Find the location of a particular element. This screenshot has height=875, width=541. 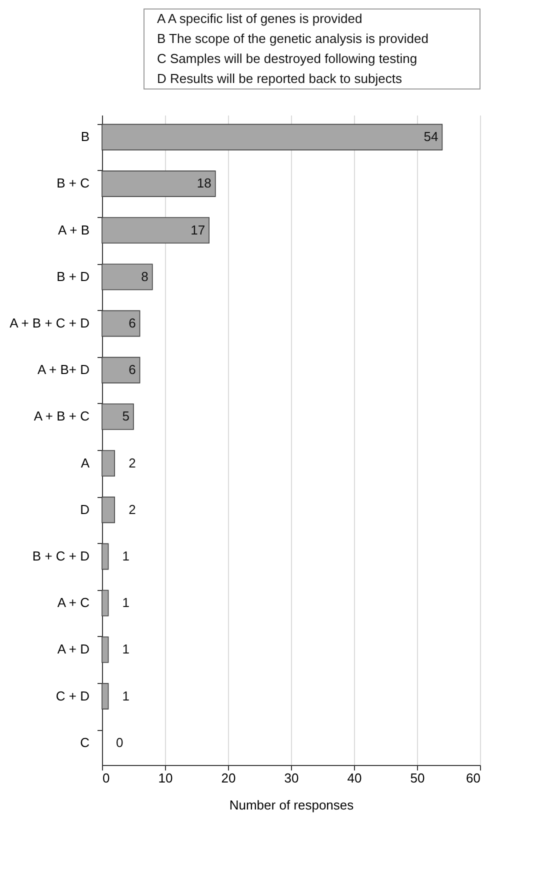

data-label: 17 is located at coordinates (198, 230).